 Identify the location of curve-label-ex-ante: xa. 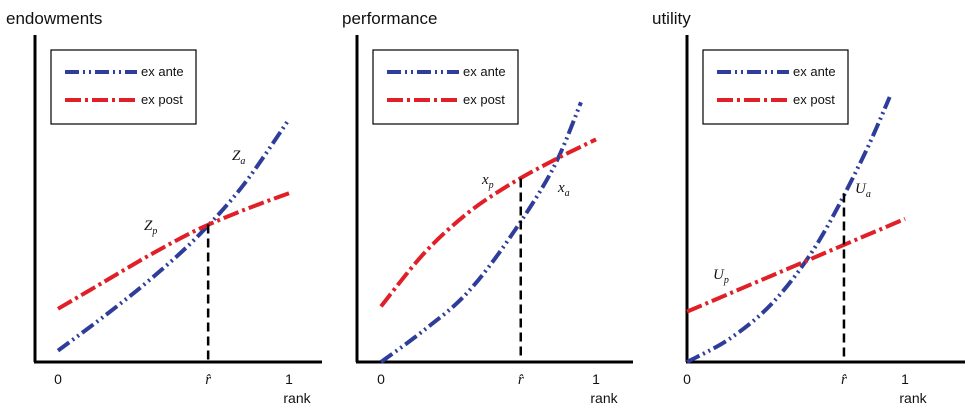
(563, 189).